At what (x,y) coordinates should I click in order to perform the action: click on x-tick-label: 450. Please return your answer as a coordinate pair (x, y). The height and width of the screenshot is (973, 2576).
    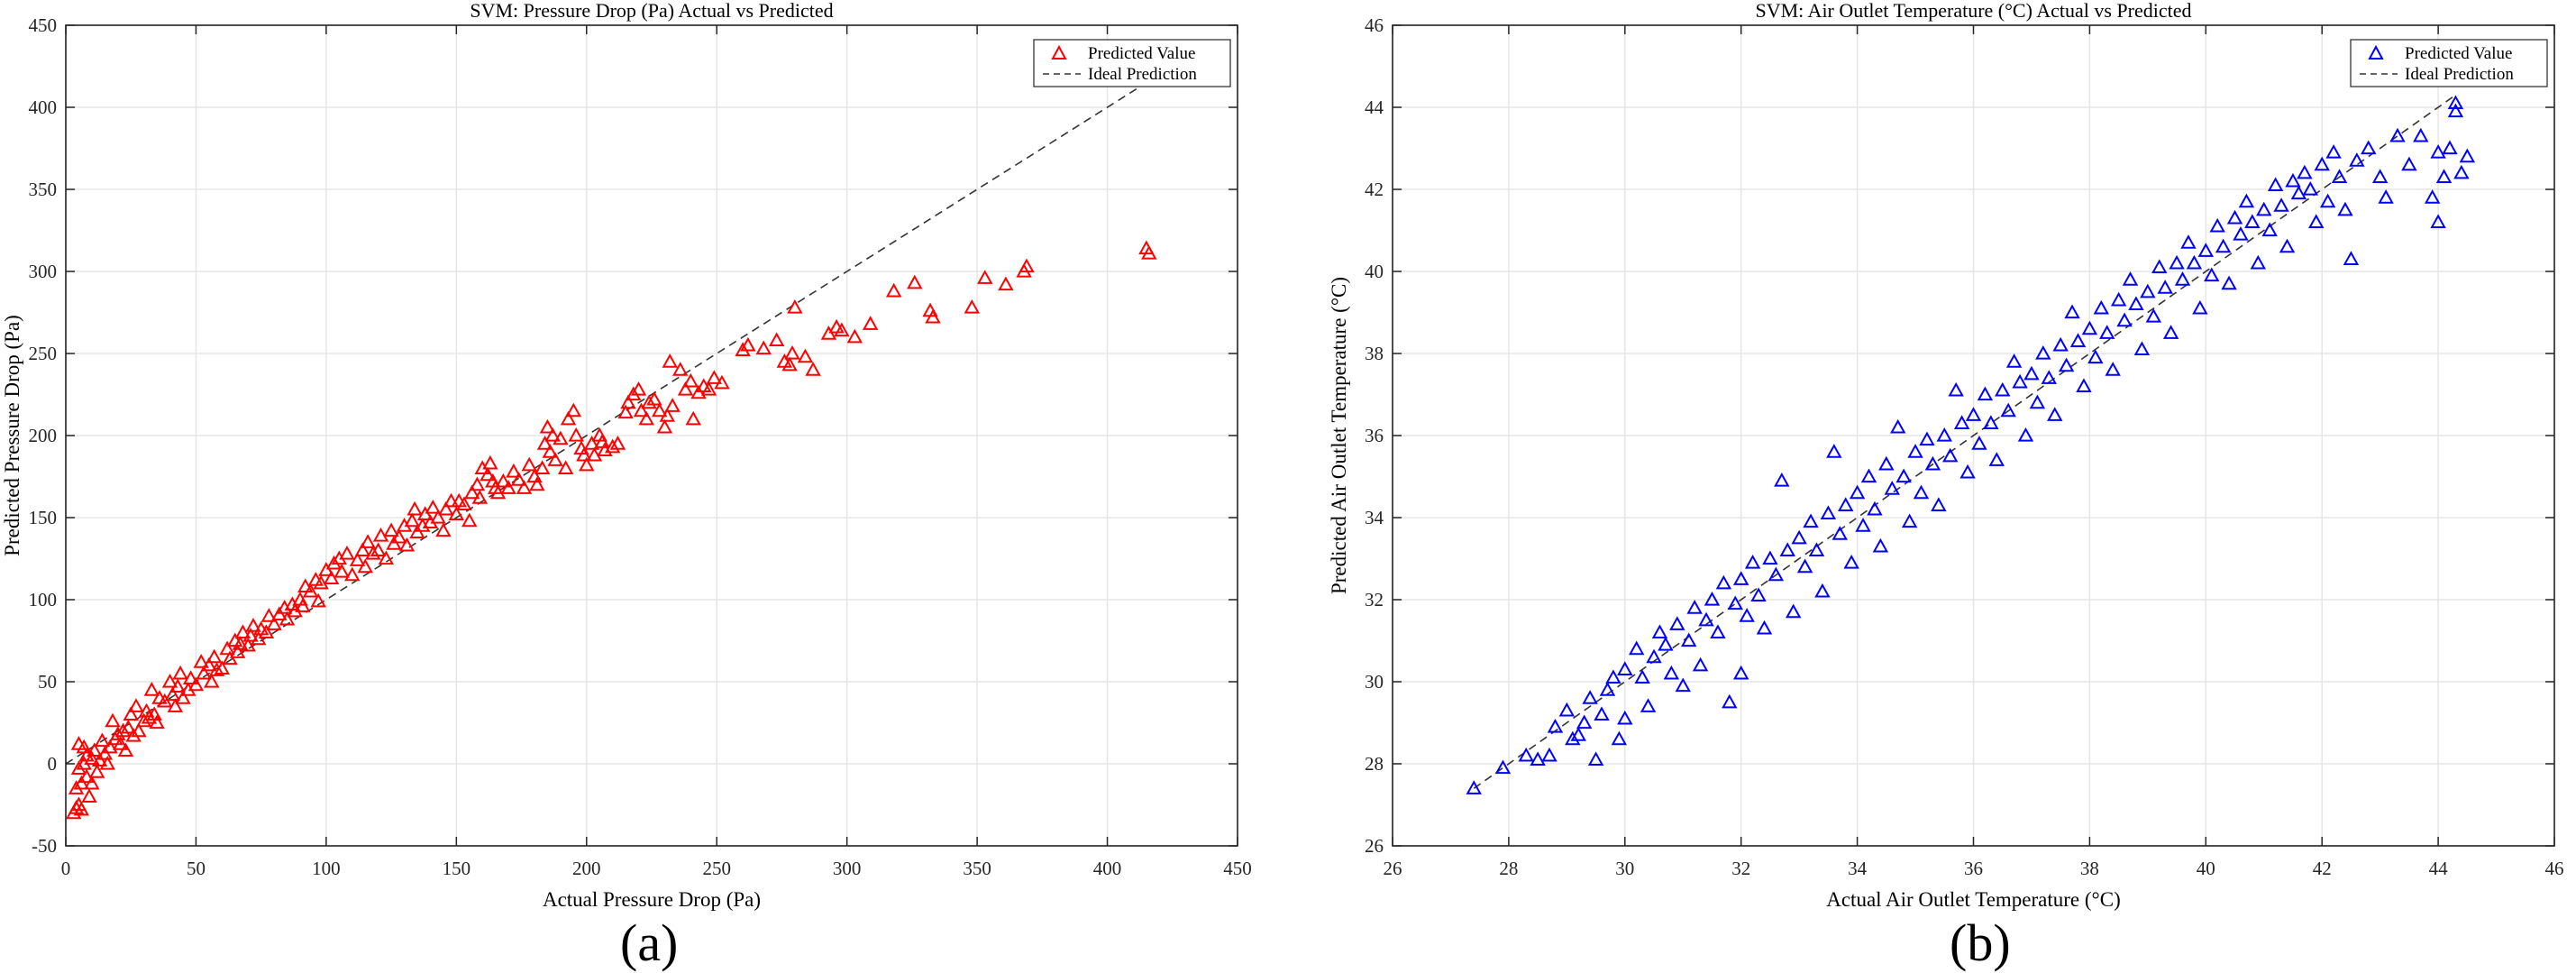
    Looking at the image, I should click on (1237, 869).